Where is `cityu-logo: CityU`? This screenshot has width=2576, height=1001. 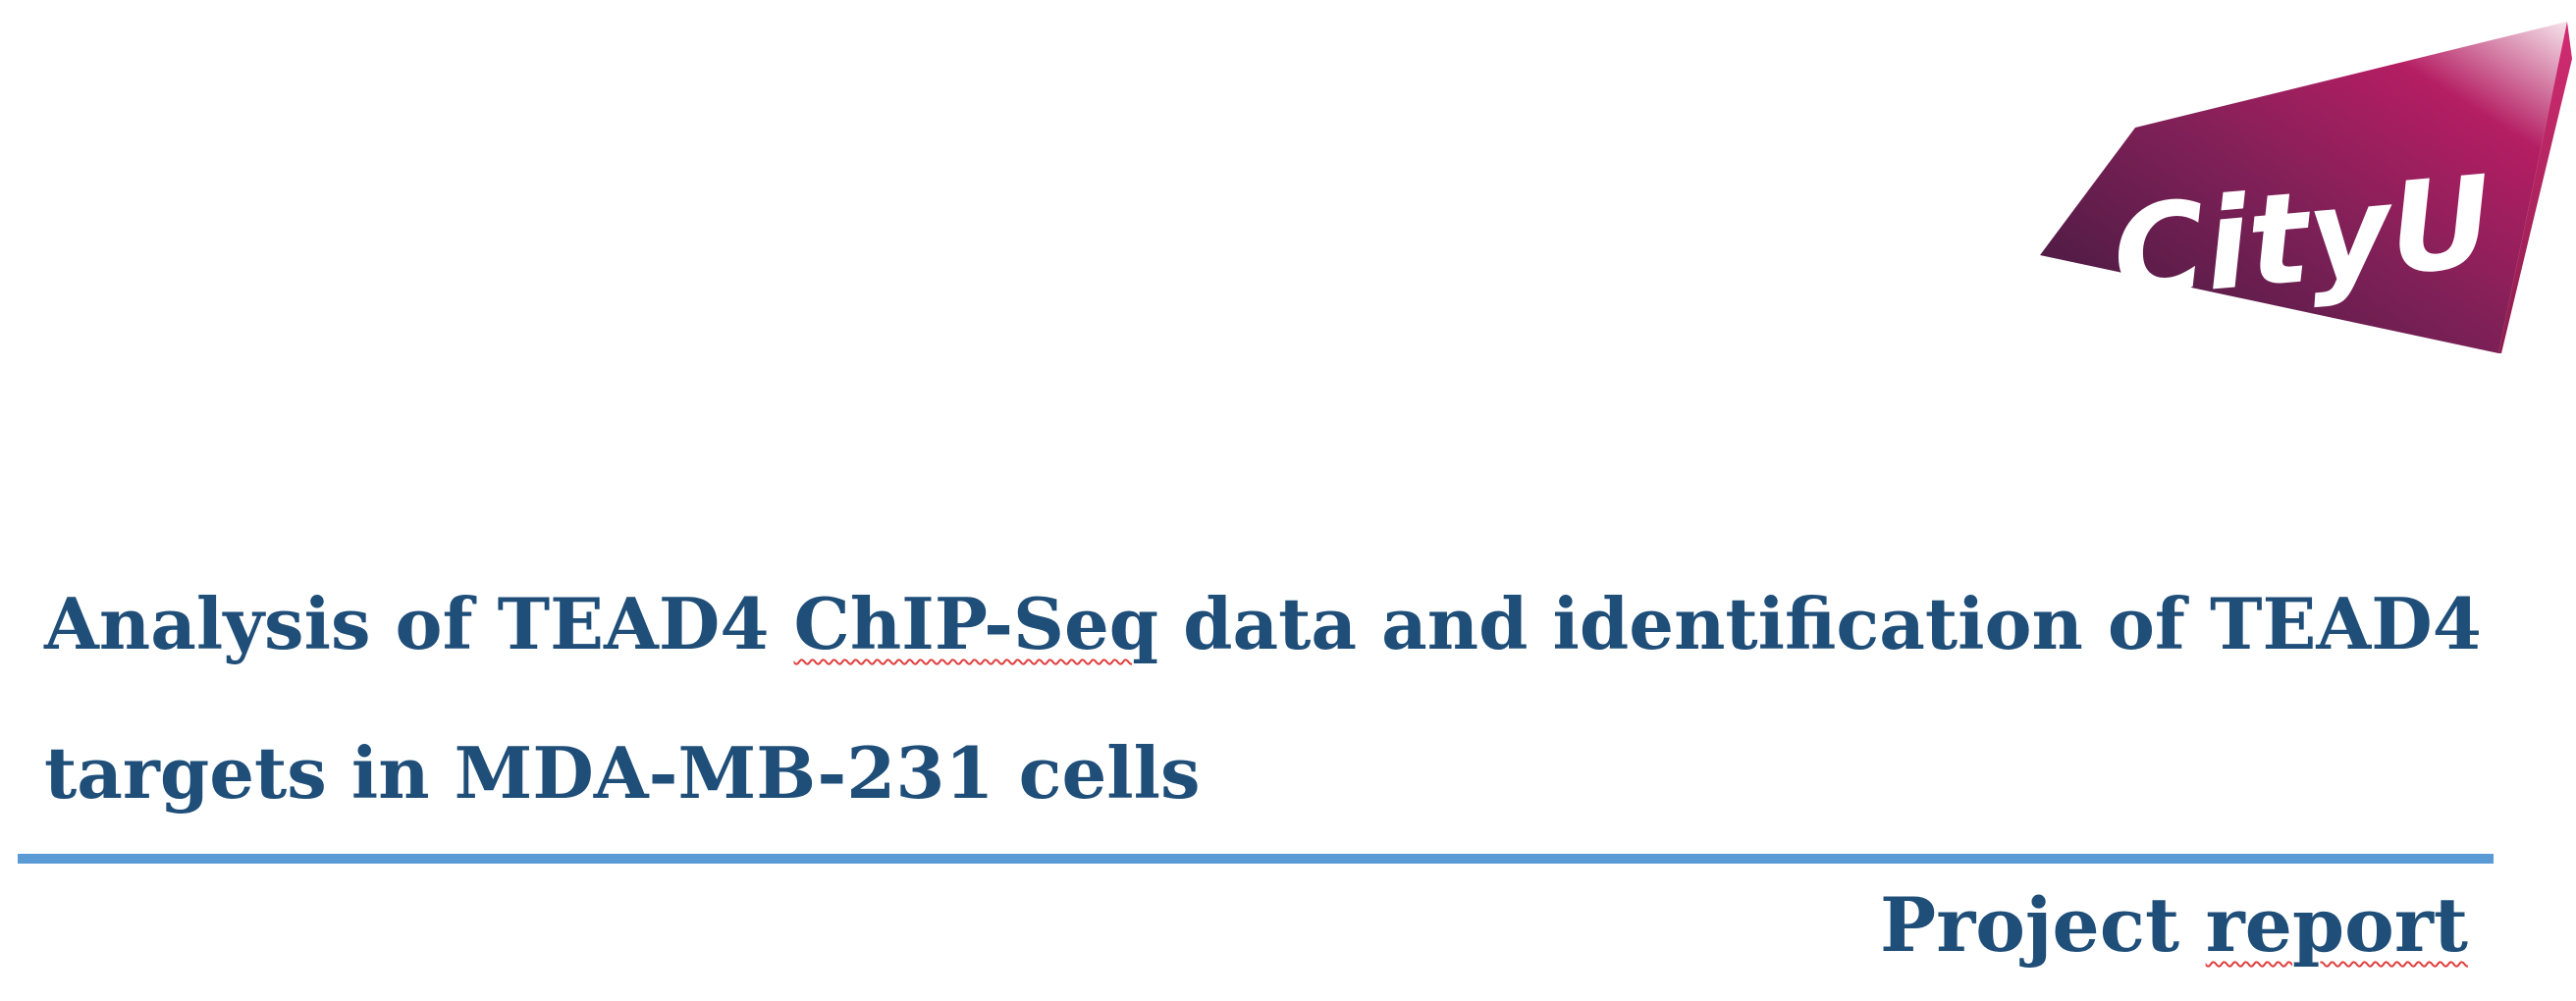
cityu-logo: CityU is located at coordinates (2299, 186).